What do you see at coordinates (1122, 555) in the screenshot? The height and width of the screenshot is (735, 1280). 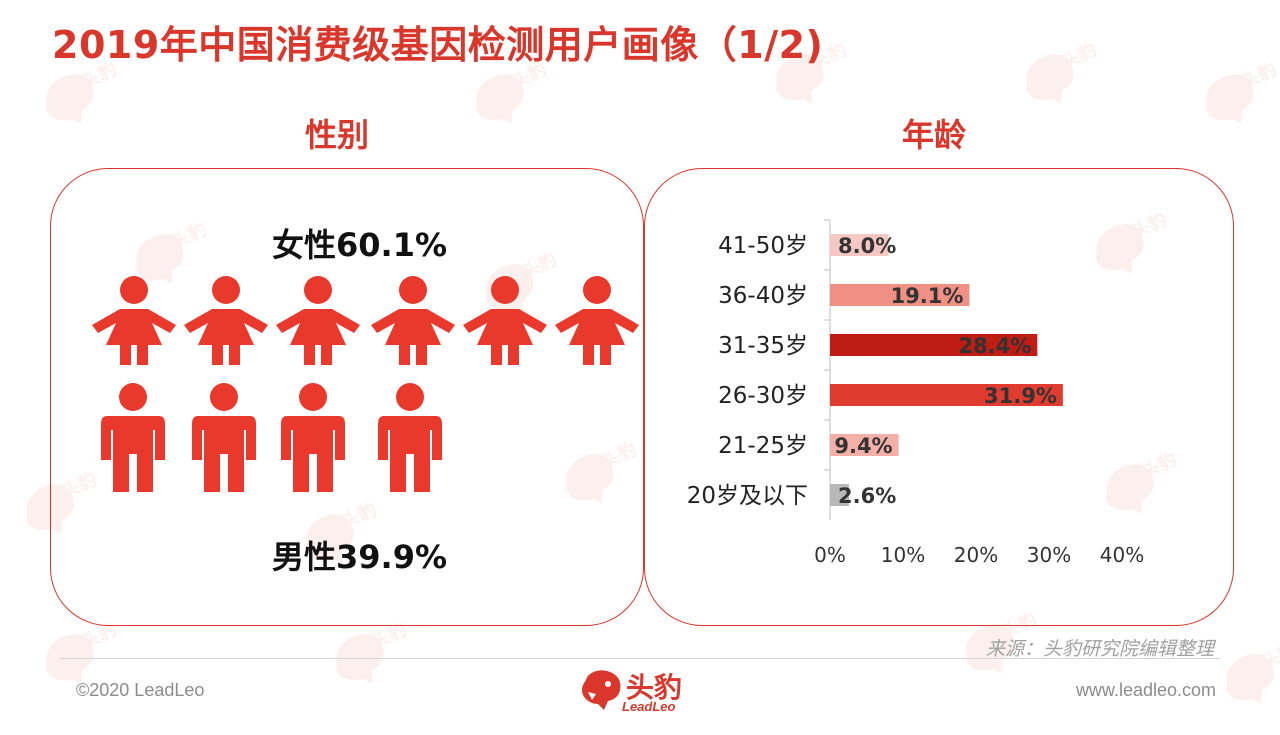 I see `x-axis-tick-label: 40%` at bounding box center [1122, 555].